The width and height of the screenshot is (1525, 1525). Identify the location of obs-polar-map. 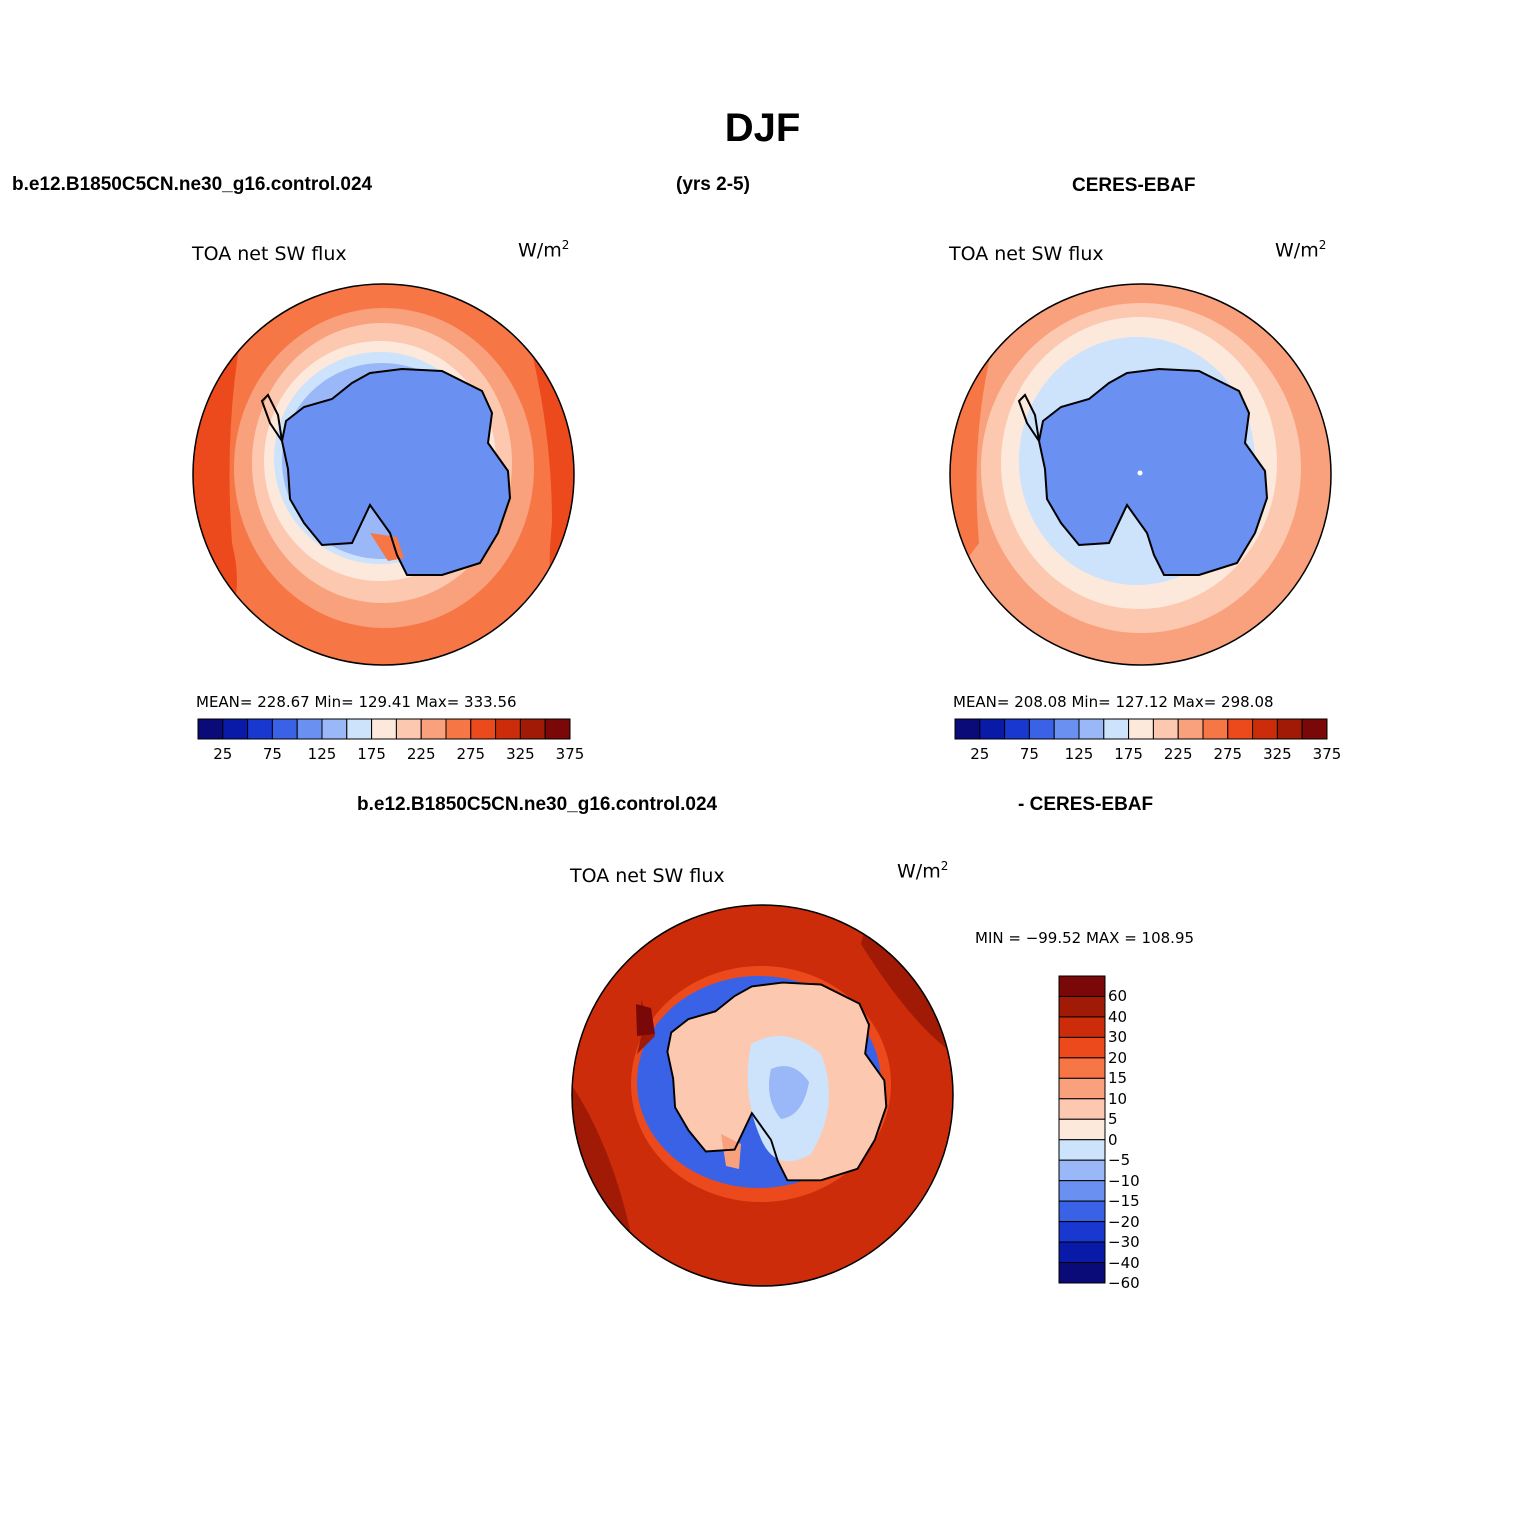
(1140, 474).